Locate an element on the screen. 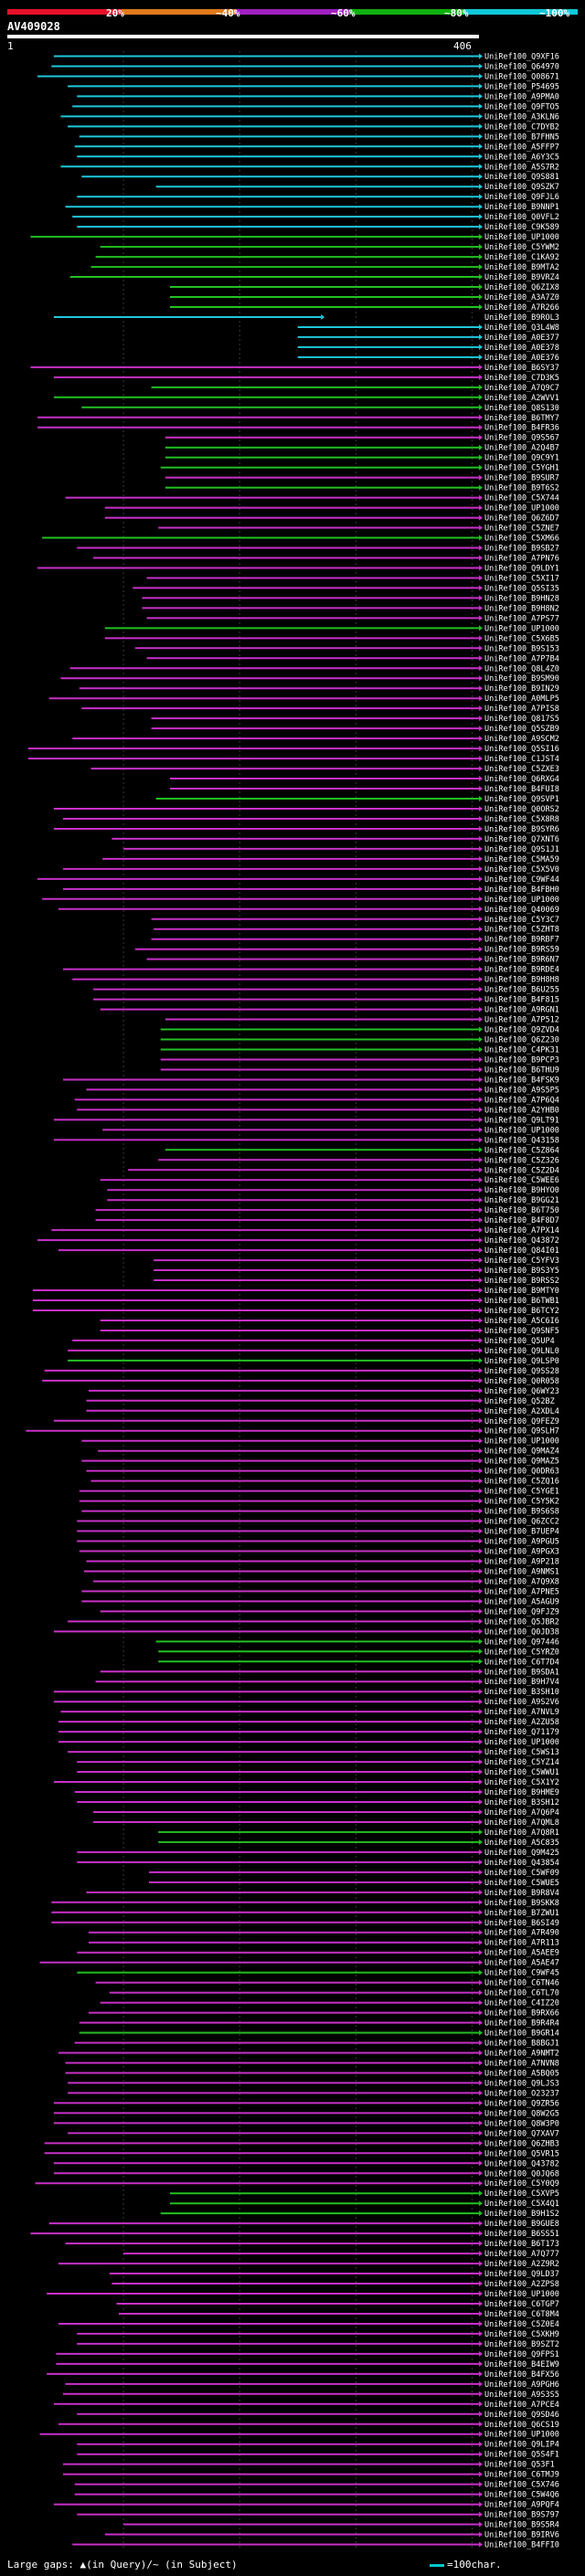 Image resolution: width=585 pixels, height=2576 pixels. hit-label: UniRef100_B9GUE8 is located at coordinates (521, 2224).